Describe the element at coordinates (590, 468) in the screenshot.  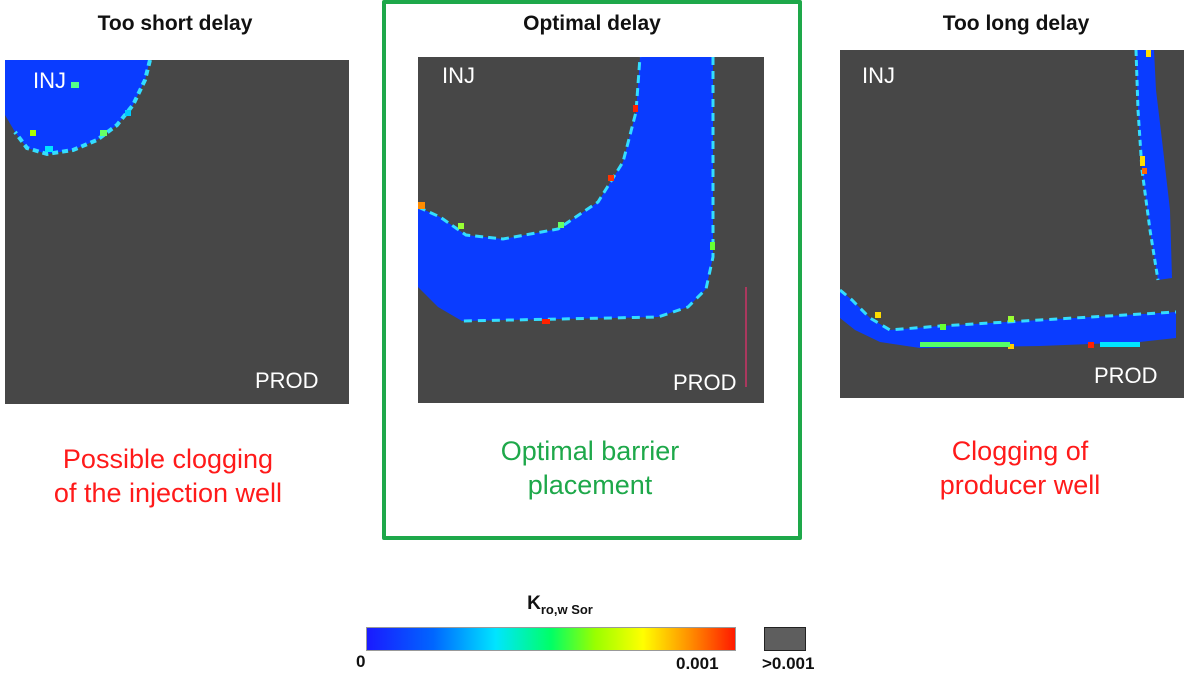
I see `caption-optimal: Optimal barrier placement` at that location.